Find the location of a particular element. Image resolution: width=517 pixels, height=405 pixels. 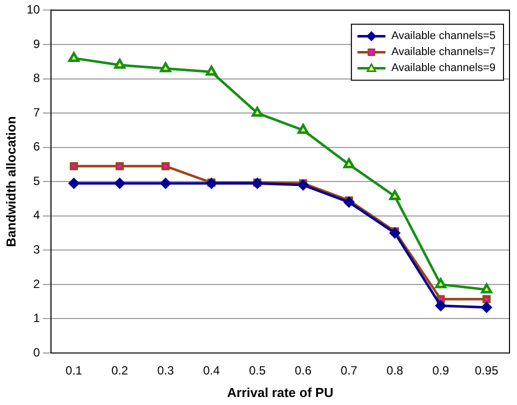

x-tick-label: 0.4 is located at coordinates (211, 371).